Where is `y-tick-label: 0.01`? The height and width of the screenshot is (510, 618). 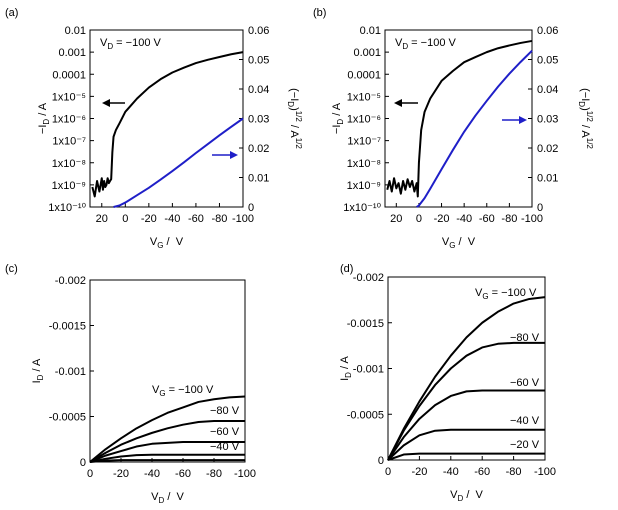
y-tick-label: 0.01 is located at coordinates (75, 31).